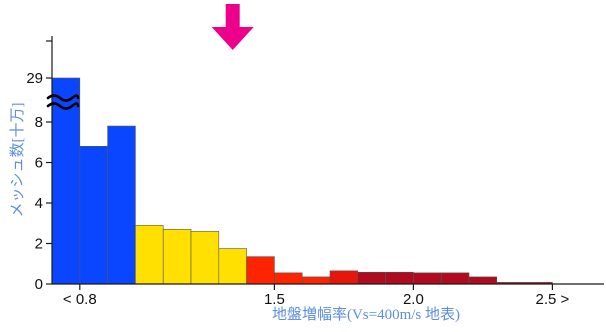  Describe the element at coordinates (316, 296) in the screenshot. I see `x-ticks-layer: < 0.8 1.5 2.0 2.5 >` at that location.